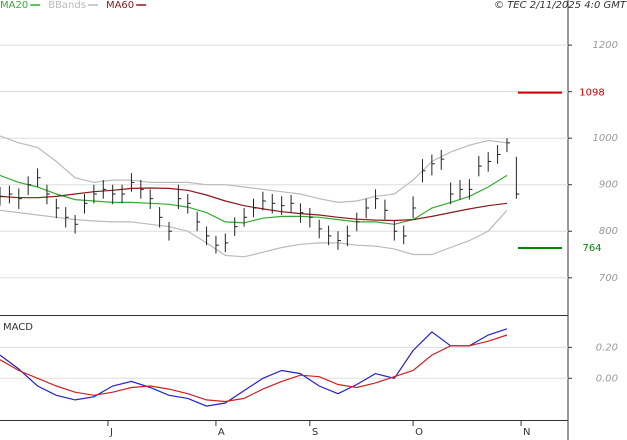 The height and width of the screenshot is (440, 627). I want to click on x-tick-label: N, so click(526, 432).